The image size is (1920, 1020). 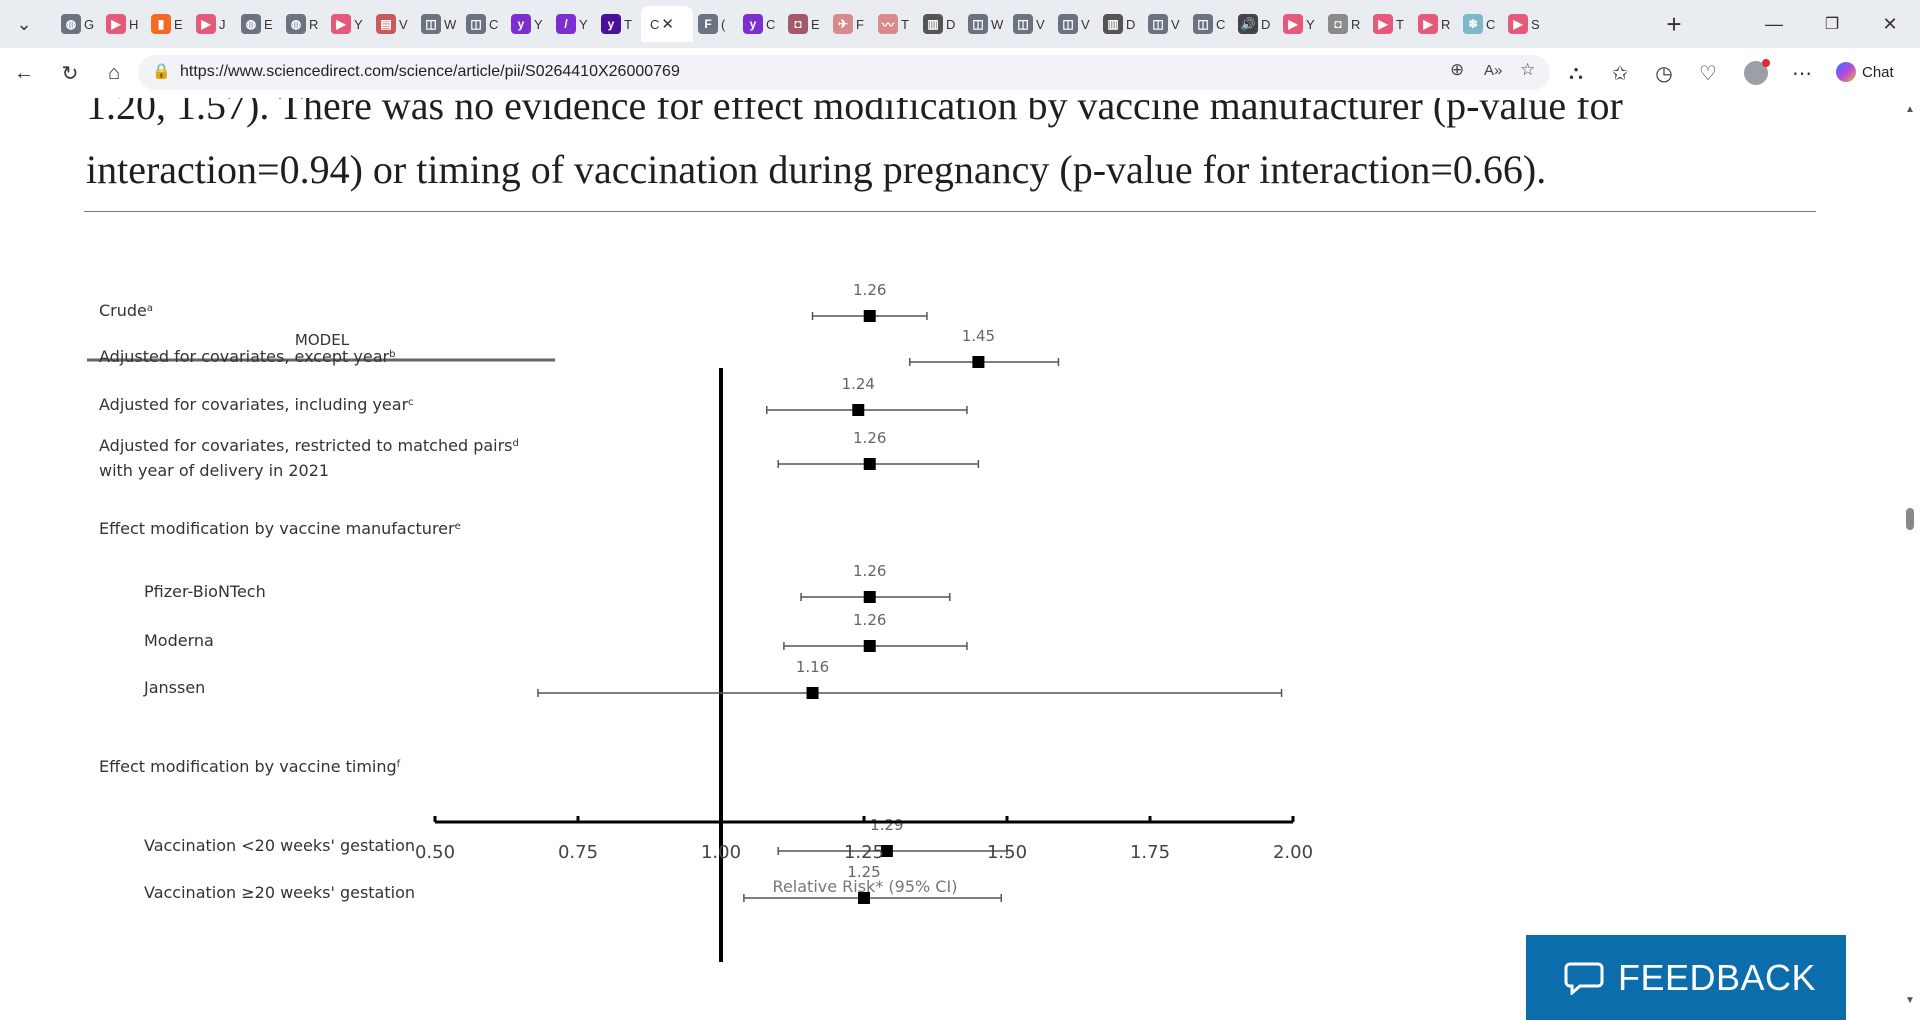 I want to click on tab: ◍ E, so click(x=258, y=24).